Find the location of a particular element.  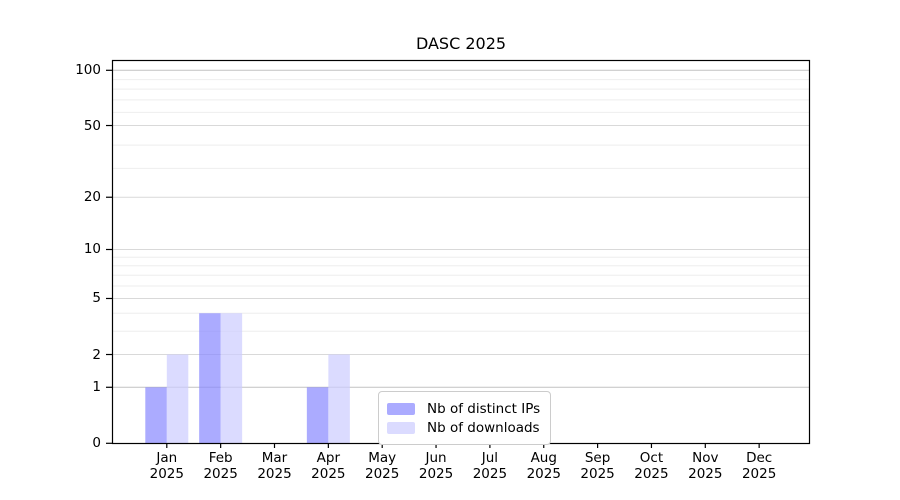

x-tick-label: May 2025 is located at coordinates (382, 466).